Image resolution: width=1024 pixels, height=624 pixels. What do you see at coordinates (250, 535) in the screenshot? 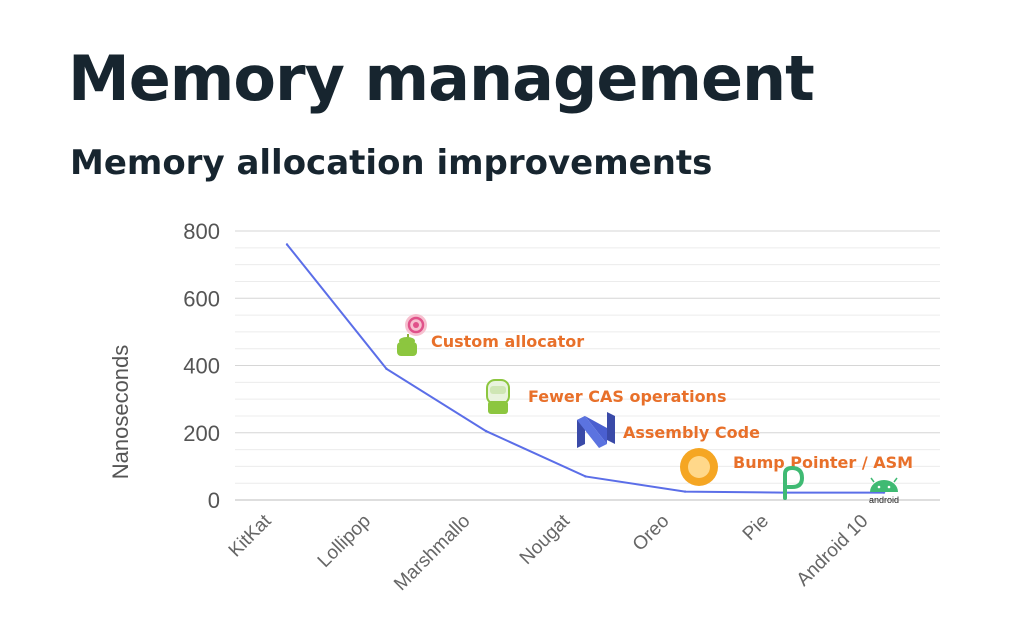
I see `x-category-label: KitKat` at bounding box center [250, 535].